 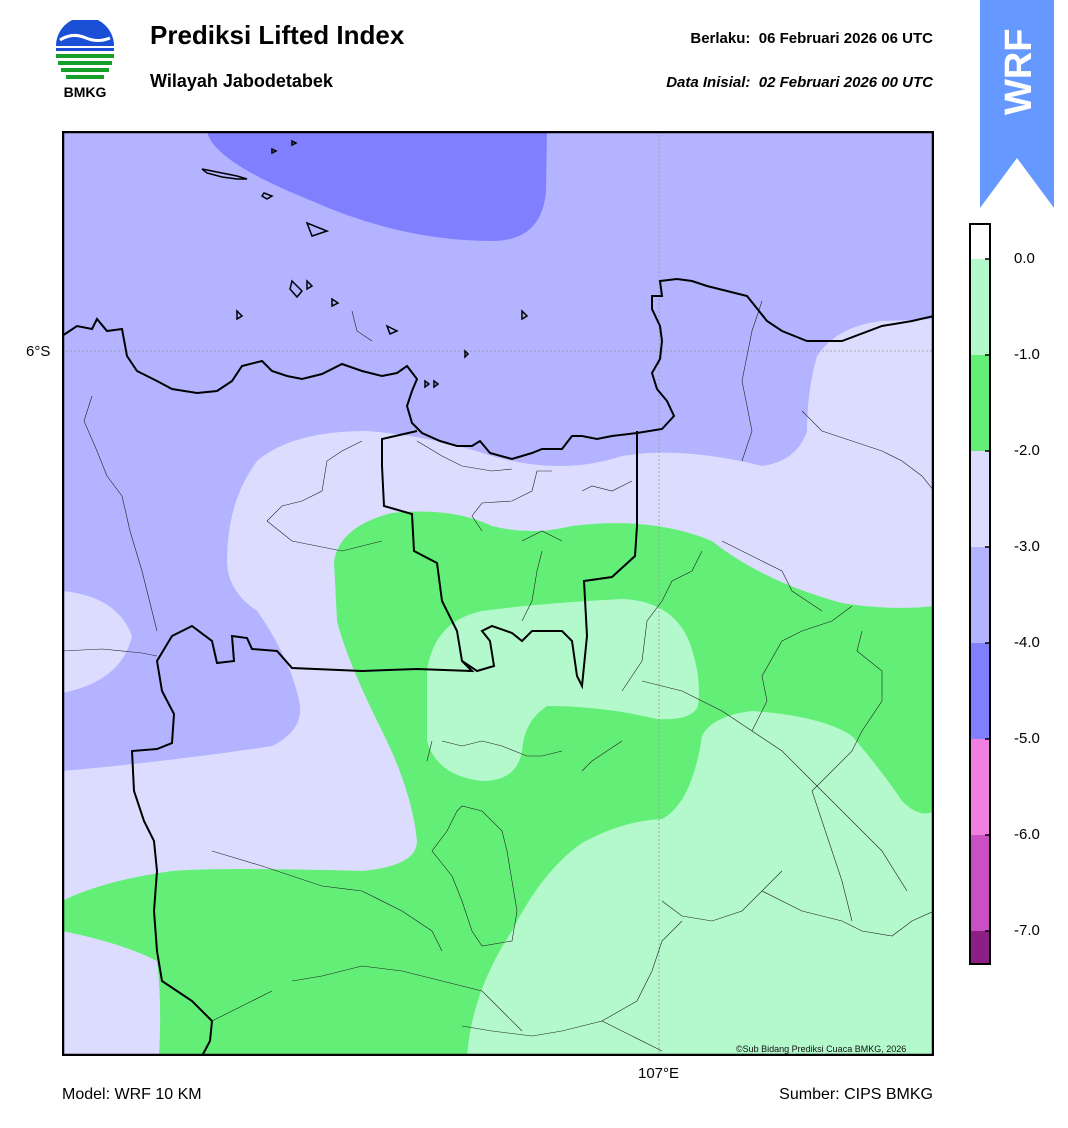 What do you see at coordinates (498, 369) in the screenshot?
I see `coastline` at bounding box center [498, 369].